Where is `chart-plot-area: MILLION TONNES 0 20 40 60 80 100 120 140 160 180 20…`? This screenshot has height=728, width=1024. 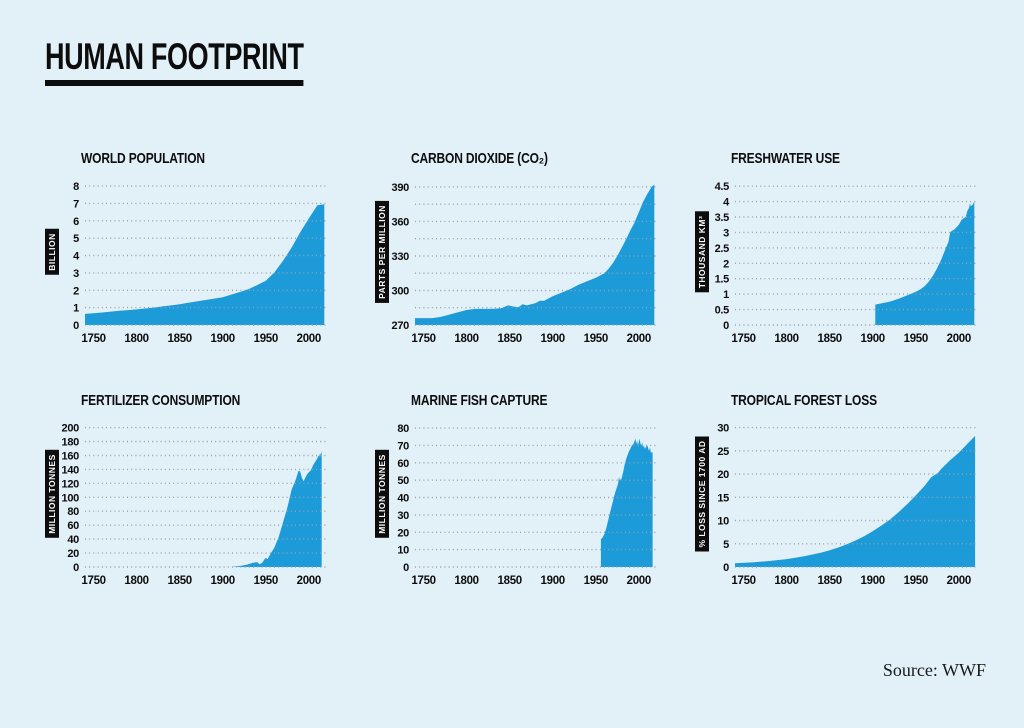
chart-plot-area: MILLION TONNES 0 20 40 60 80 100 120 140 160 180 20… is located at coordinates (188, 509).